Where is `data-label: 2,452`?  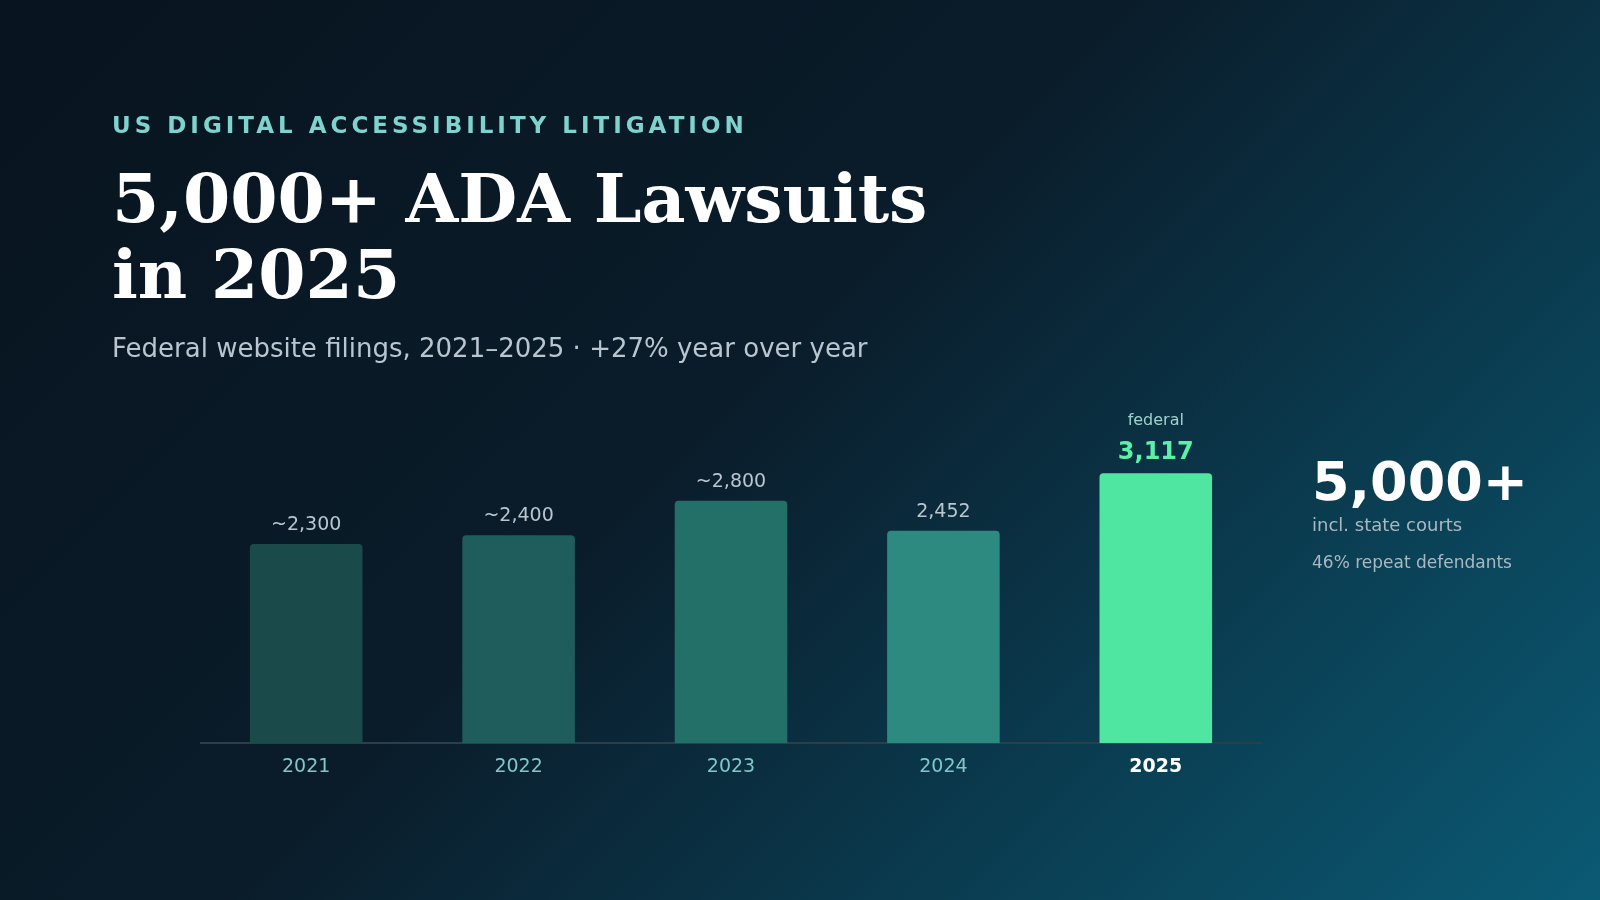
data-label: 2,452 is located at coordinates (943, 509).